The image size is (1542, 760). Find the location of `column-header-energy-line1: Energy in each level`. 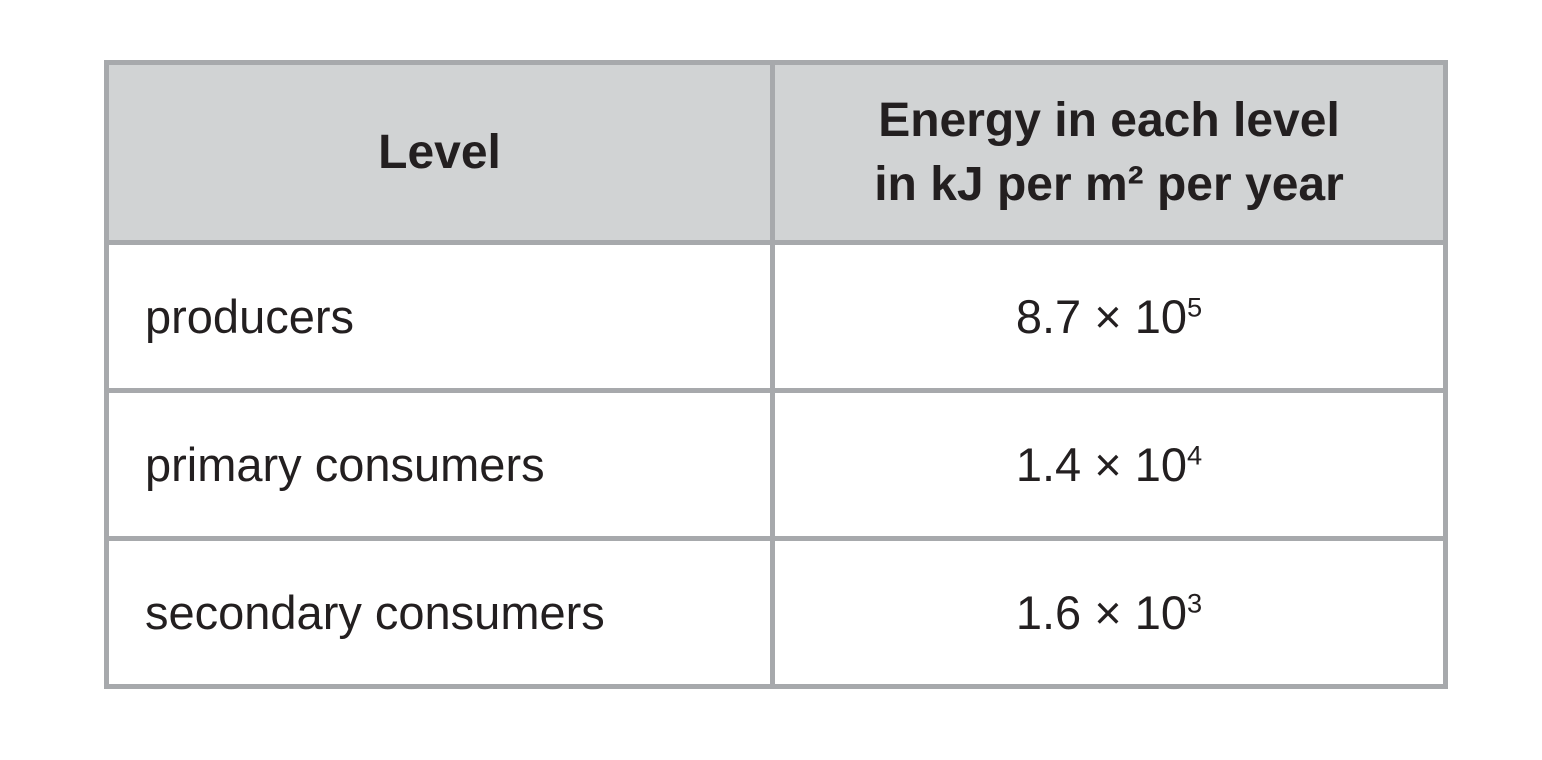

column-header-energy-line1: Energy in each level is located at coordinates (1109, 121).